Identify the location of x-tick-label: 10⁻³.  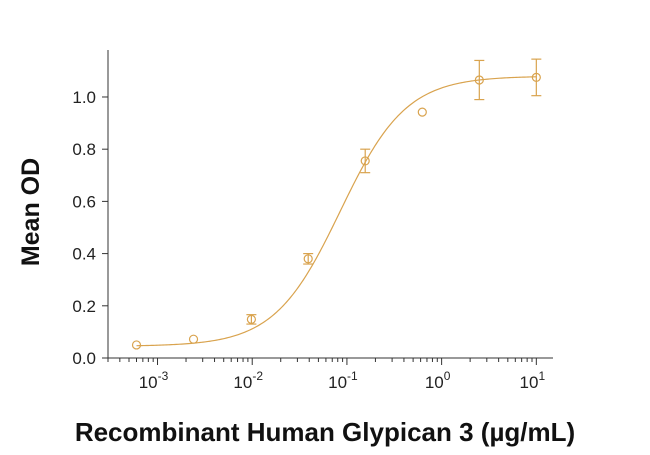
(154, 380).